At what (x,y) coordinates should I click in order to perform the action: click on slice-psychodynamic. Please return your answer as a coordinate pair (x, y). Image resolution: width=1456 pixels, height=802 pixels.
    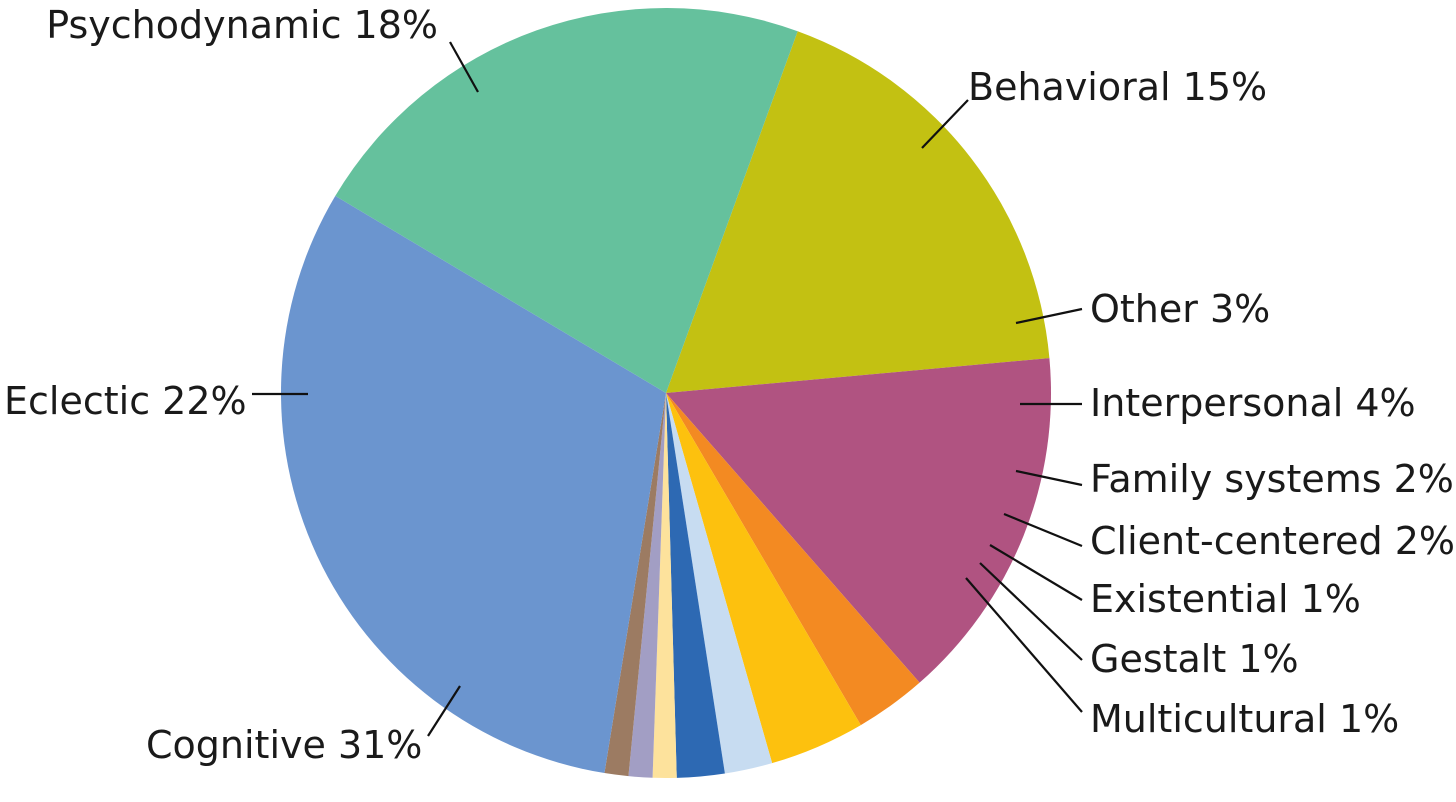
    Looking at the image, I should click on (858, 212).